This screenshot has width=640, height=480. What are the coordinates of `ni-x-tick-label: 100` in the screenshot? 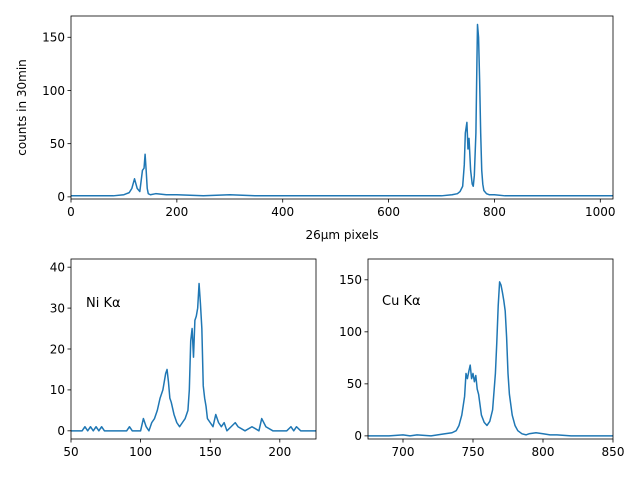 It's located at (140, 452).